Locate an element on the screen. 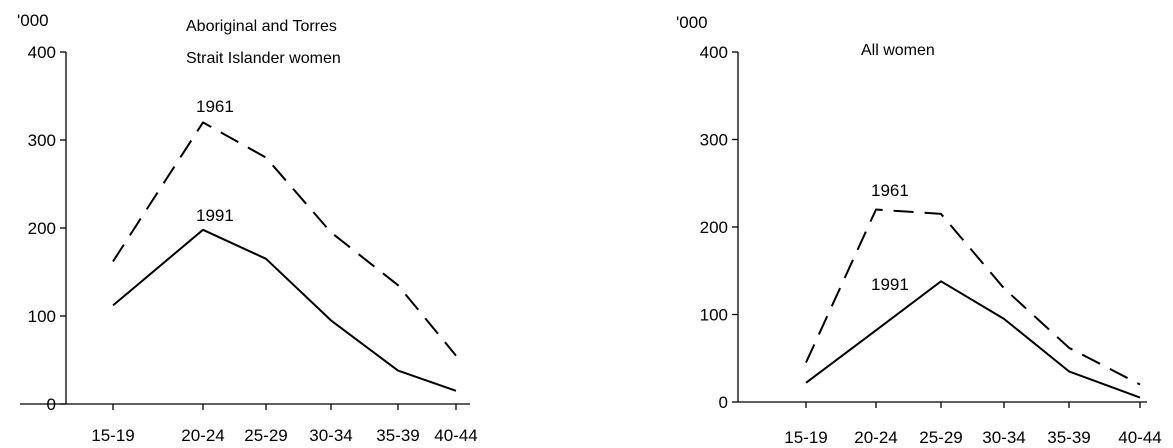  series-line-1961-dashed is located at coordinates (973, 297).